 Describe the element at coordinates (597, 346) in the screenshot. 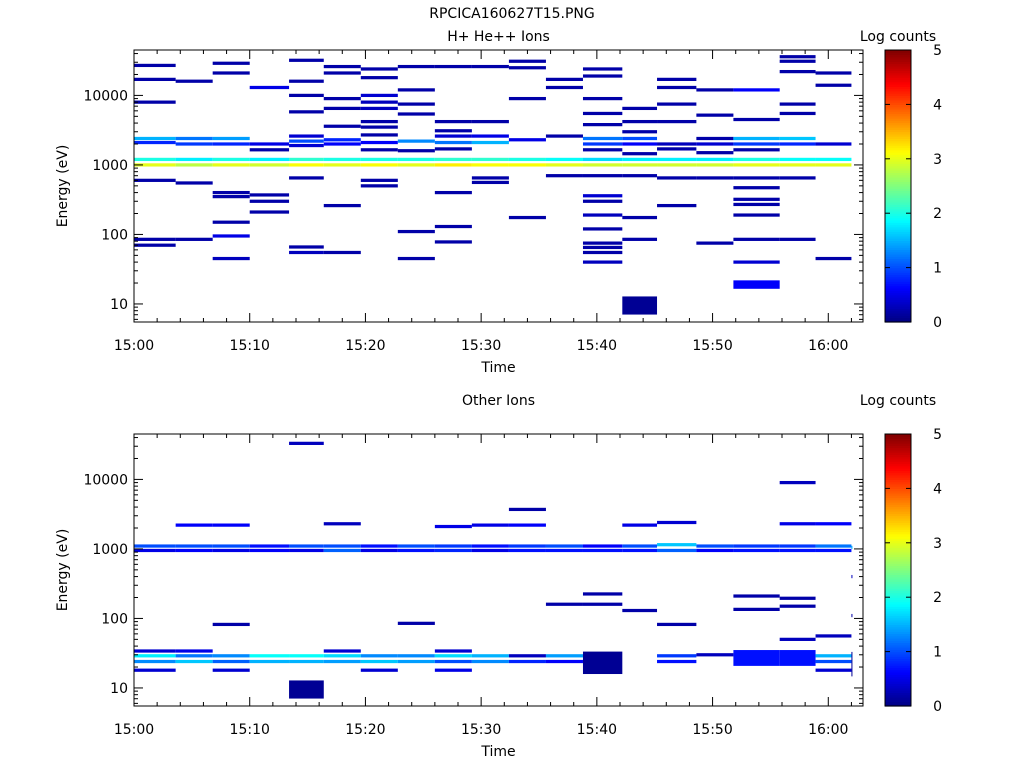

I see `x-tick-label: 15:40` at that location.